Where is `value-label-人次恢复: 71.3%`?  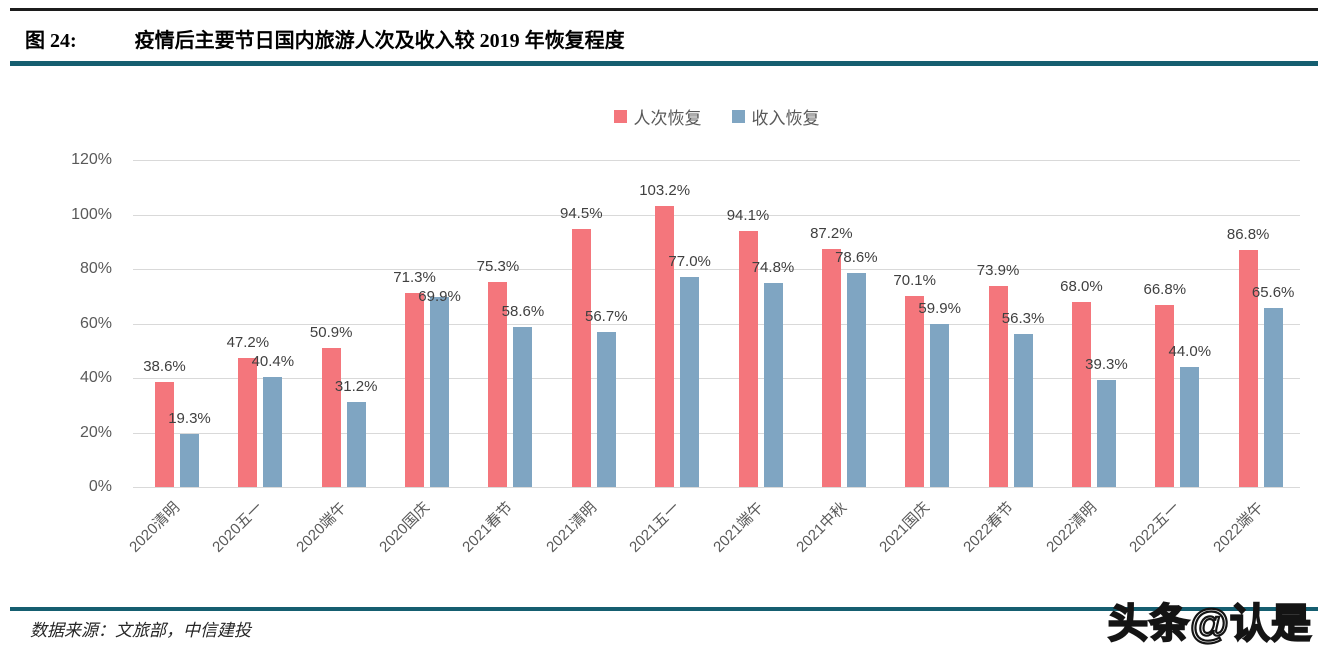
value-label-人次恢复: 71.3% is located at coordinates (414, 277).